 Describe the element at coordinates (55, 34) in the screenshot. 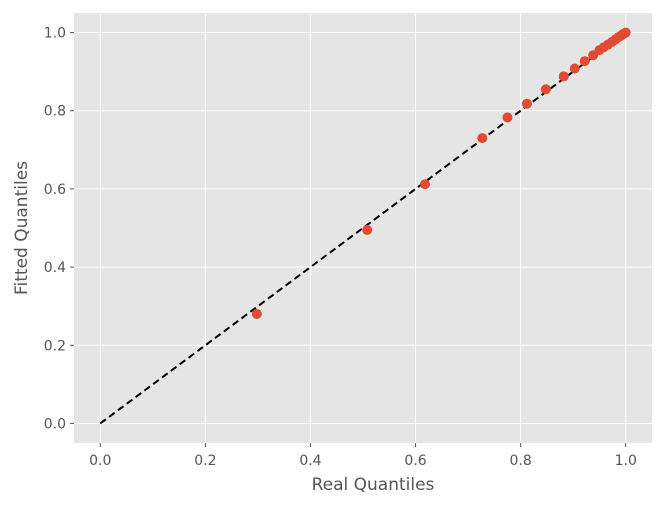

I see `y-tick-label: 1.0` at that location.